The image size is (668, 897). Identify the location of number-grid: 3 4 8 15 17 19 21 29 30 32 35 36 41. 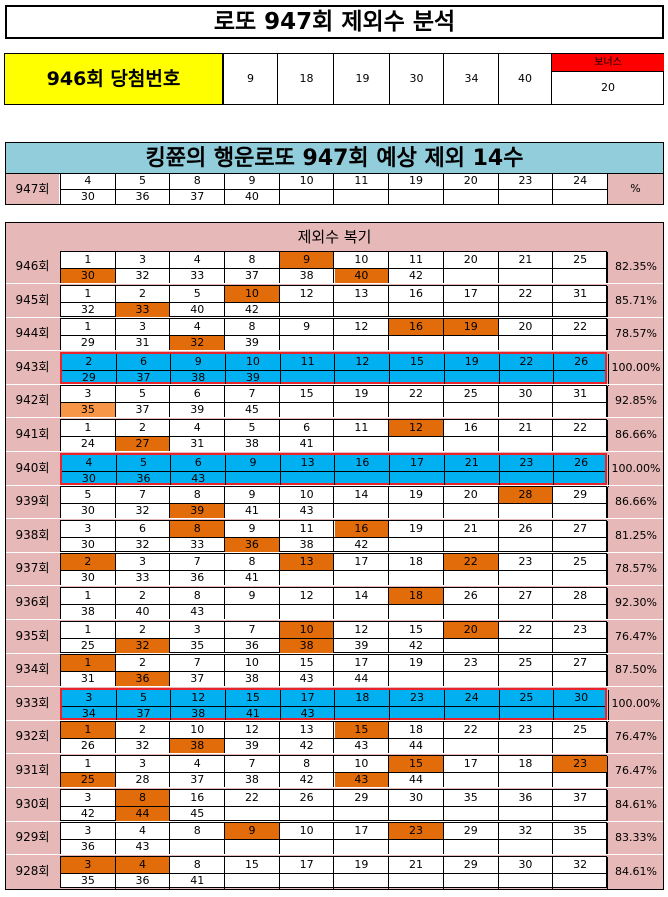
(334, 872).